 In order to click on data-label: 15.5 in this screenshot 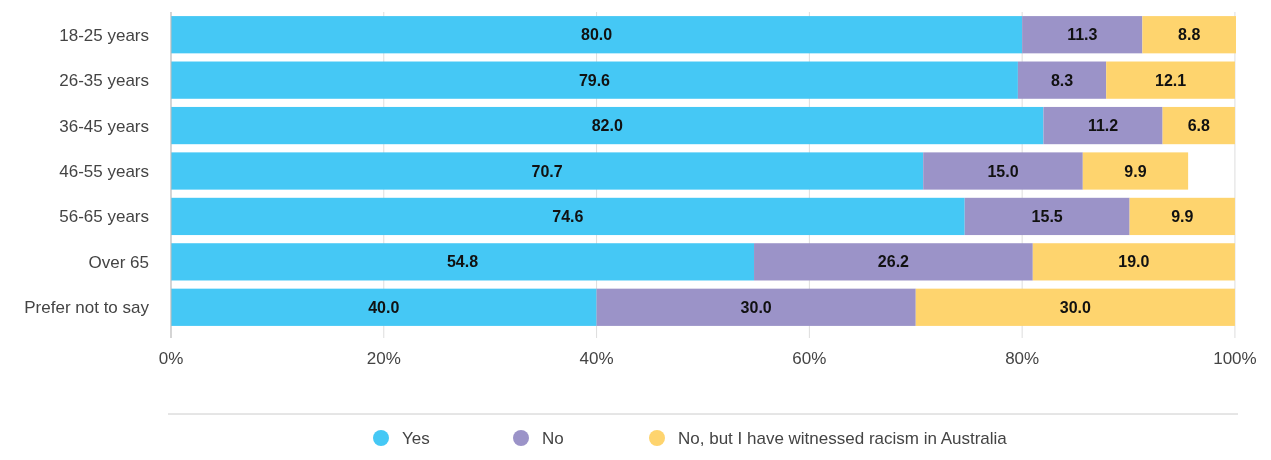, I will do `click(1047, 217)`.